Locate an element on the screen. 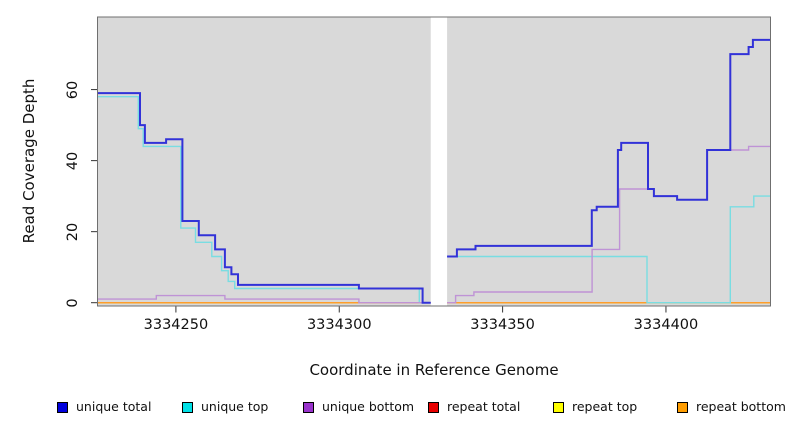  y-tick-label: 0 is located at coordinates (73, 303).